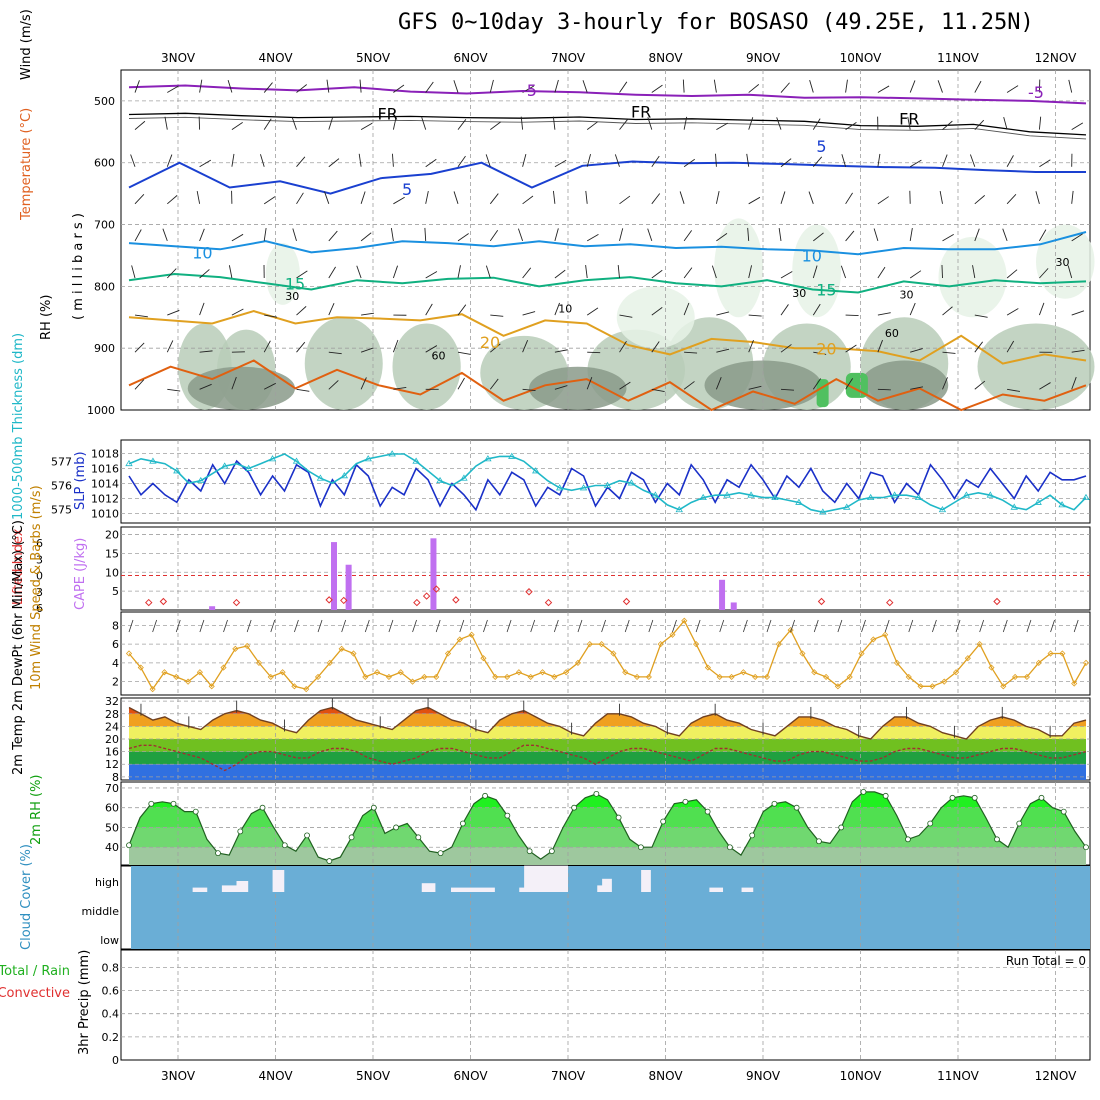 This screenshot has height=1100, width=1100. Describe the element at coordinates (529, 90) in the screenshot. I see `isotherm-label: -5` at that location.